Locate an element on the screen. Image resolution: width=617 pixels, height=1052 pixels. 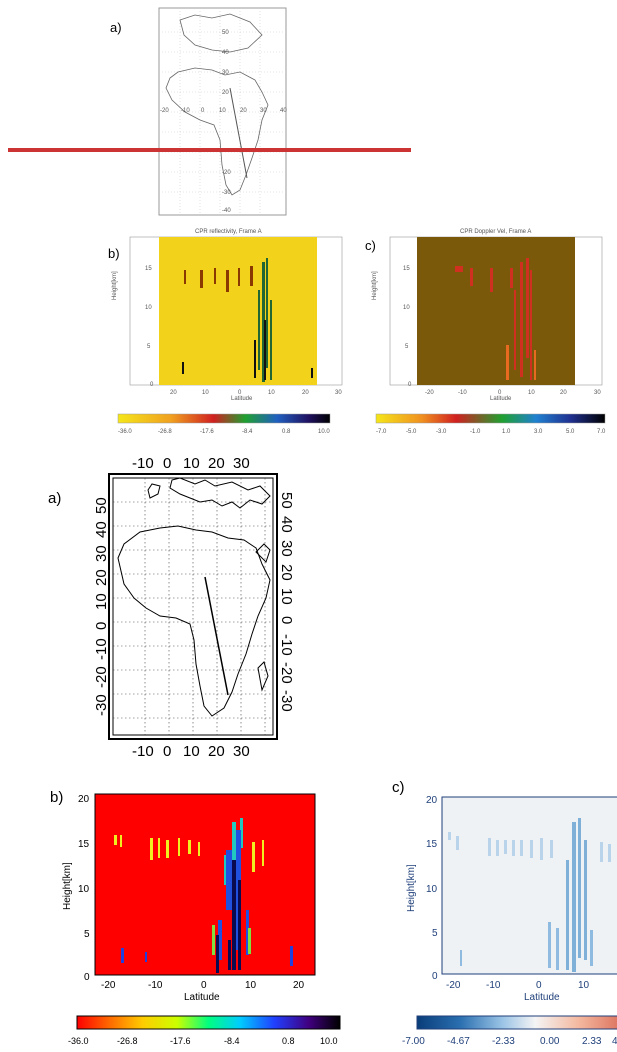
old-cb-b-tick: -17.6 is located at coordinates (207, 432).